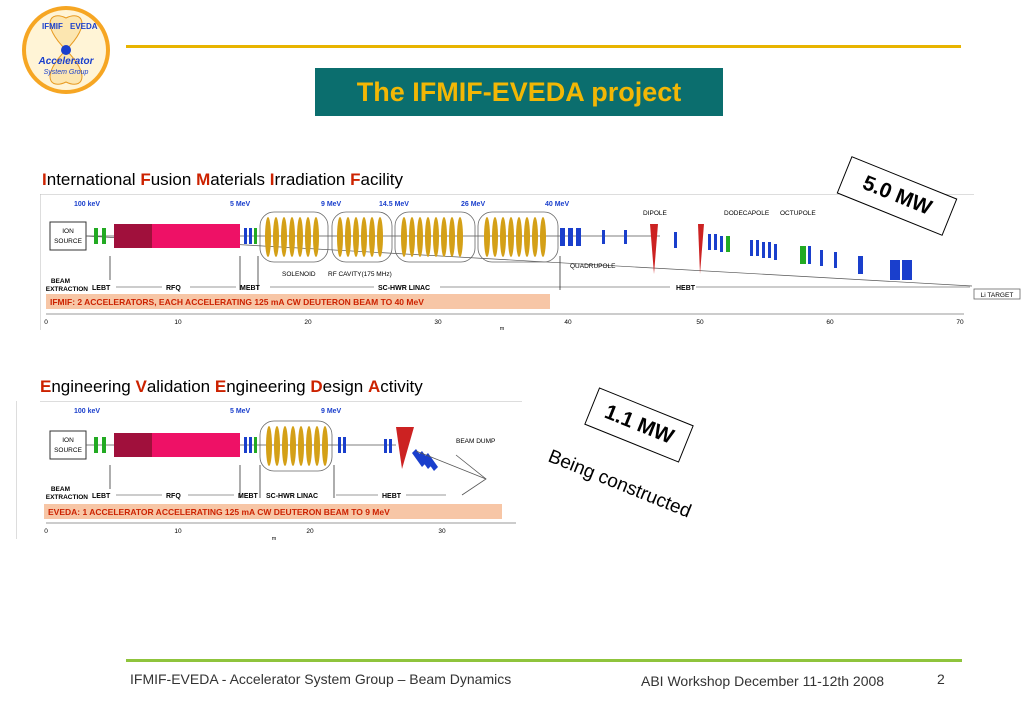  Describe the element at coordinates (66, 72) in the screenshot. I see `logo-sub-text: System Group` at that location.